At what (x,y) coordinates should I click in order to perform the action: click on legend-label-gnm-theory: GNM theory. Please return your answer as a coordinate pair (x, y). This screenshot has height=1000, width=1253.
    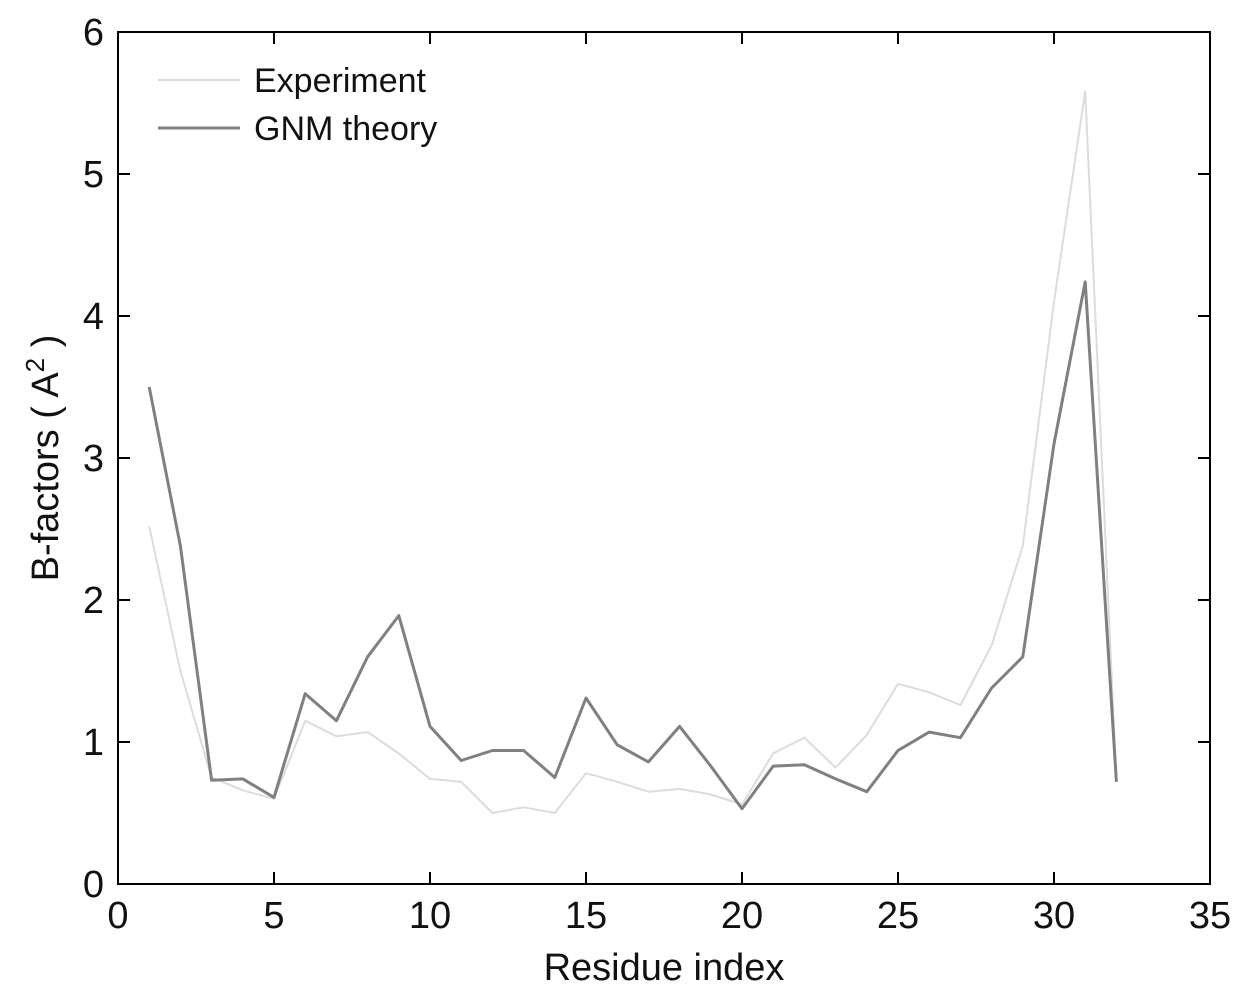
    Looking at the image, I should click on (345, 129).